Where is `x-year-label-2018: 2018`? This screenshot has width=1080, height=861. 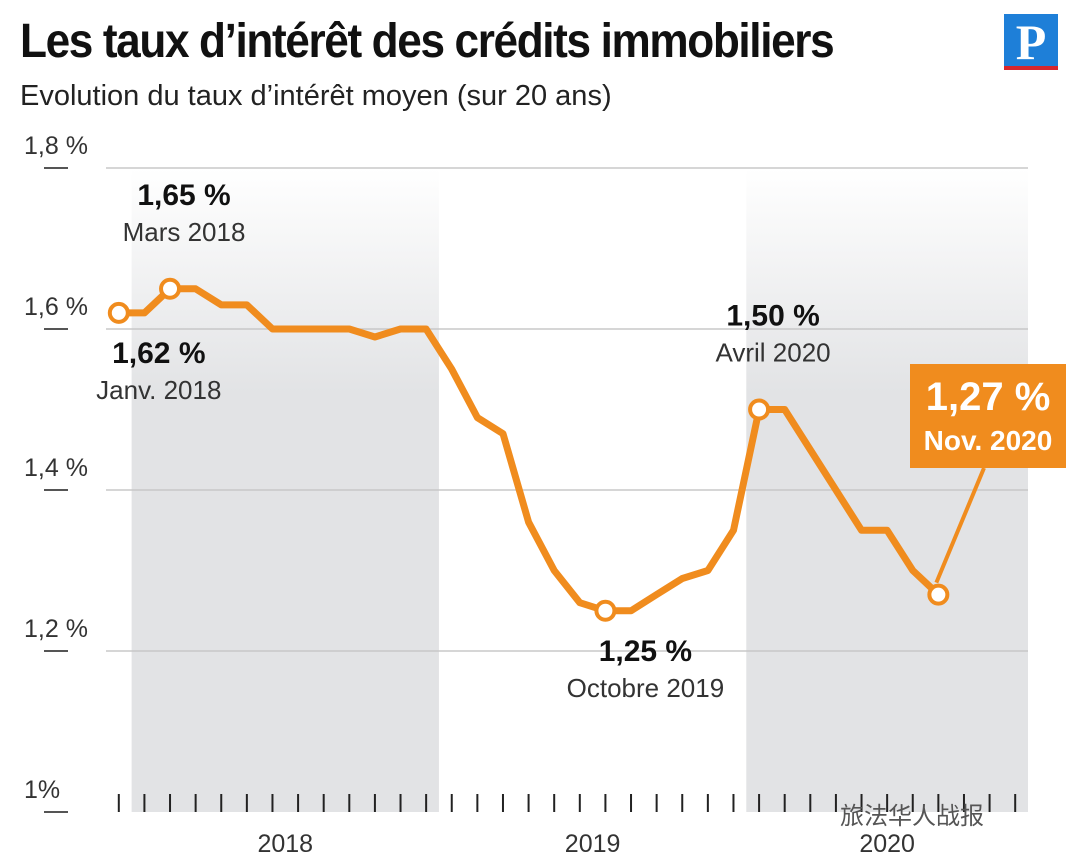 x-year-label-2018: 2018 is located at coordinates (285, 844).